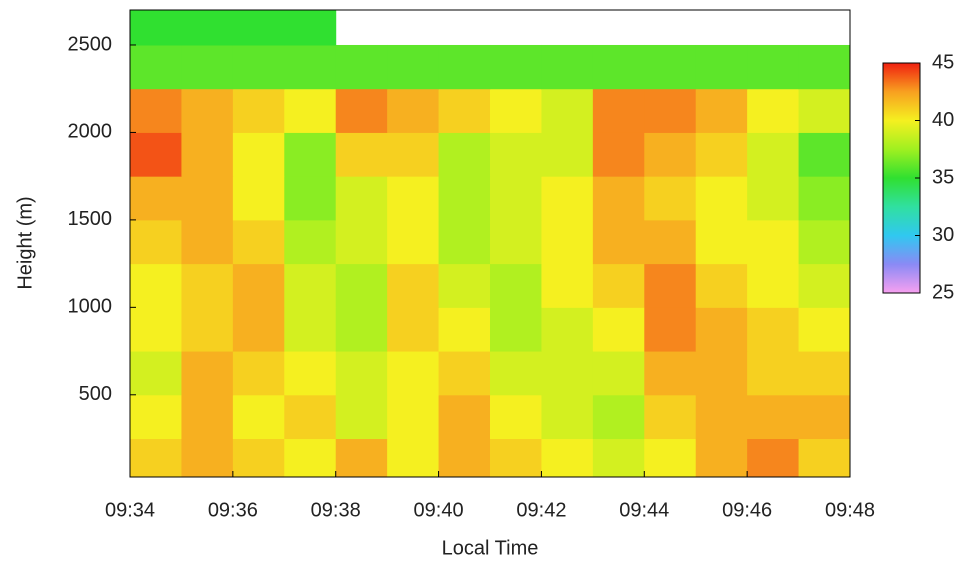 The image size is (978, 566). Describe the element at coordinates (943, 177) in the screenshot. I see `colorbar-tick-label: 35` at that location.